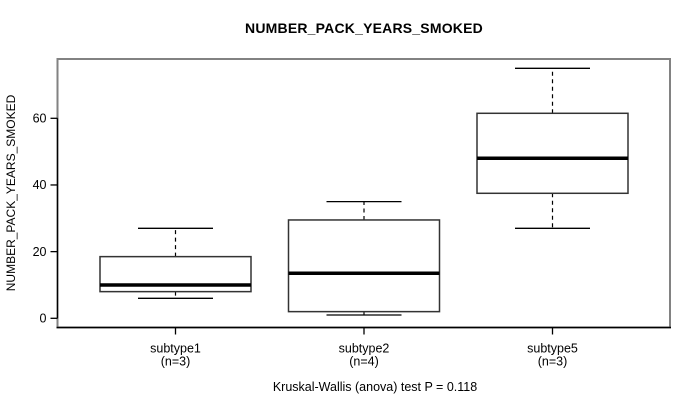 Image resolution: width=700 pixels, height=400 pixels. Describe the element at coordinates (175, 349) in the screenshot. I see `x-category-label: subtype1` at that location.